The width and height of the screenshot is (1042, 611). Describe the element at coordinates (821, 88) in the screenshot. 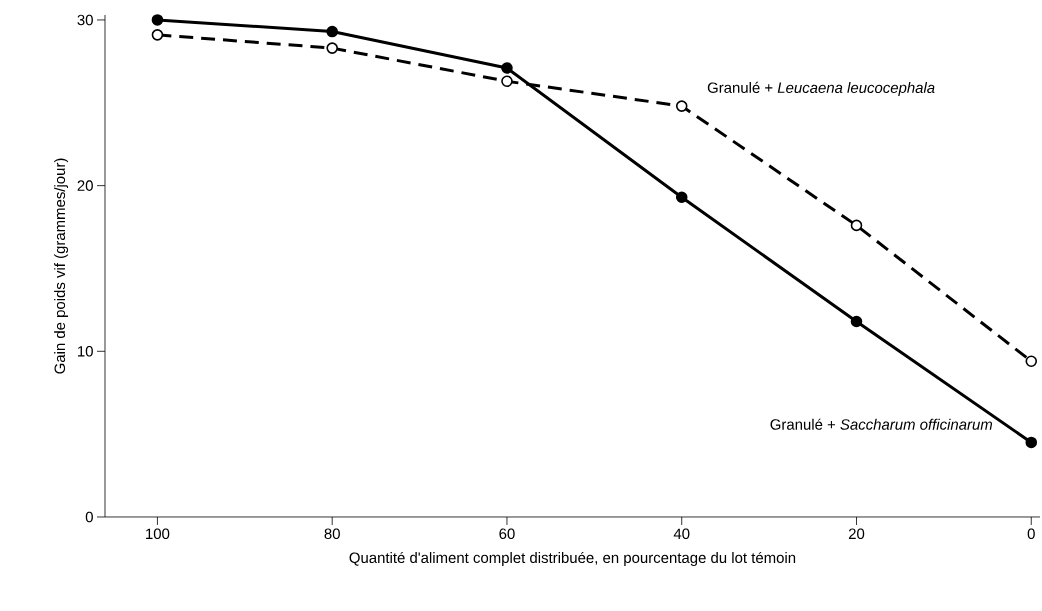

I see `series-label: Granulé + Leucaena leucocephala` at that location.